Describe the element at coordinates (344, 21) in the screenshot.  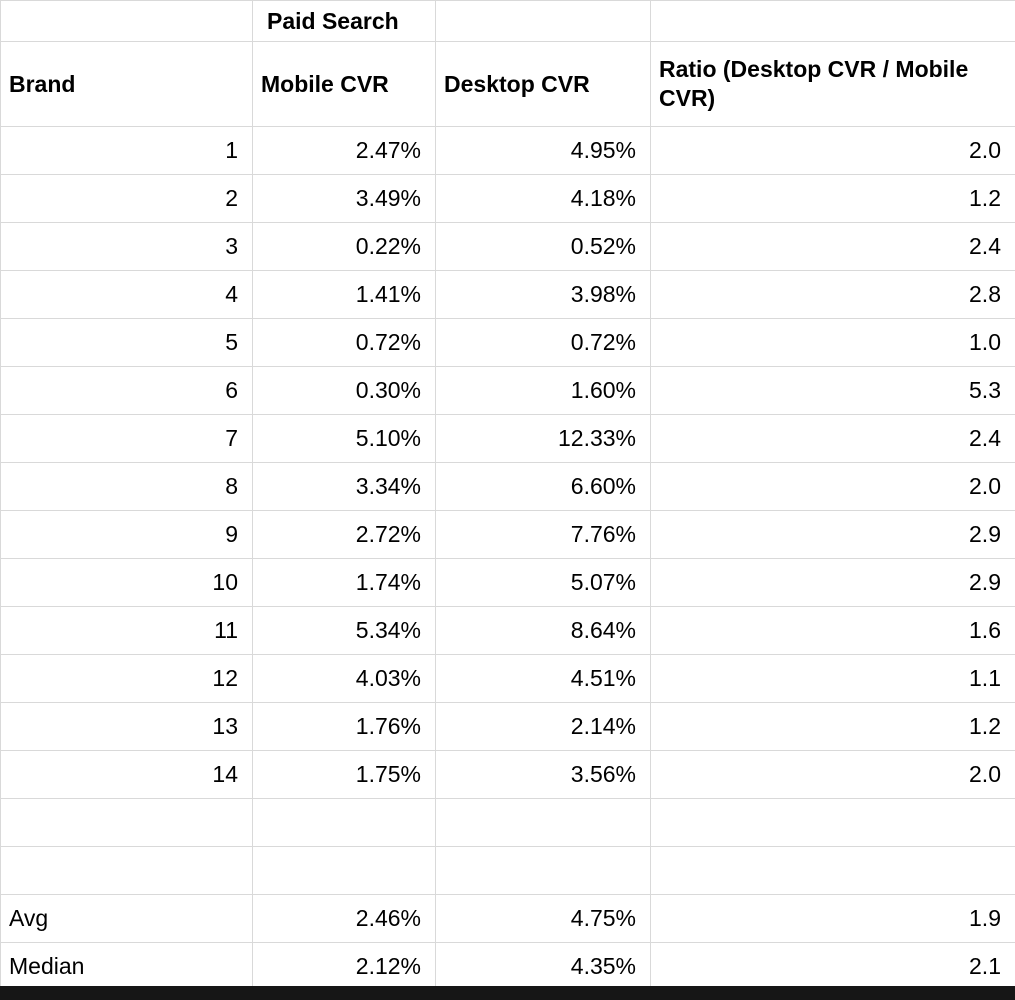
I see `group-header-paid-search: Paid Search` at that location.